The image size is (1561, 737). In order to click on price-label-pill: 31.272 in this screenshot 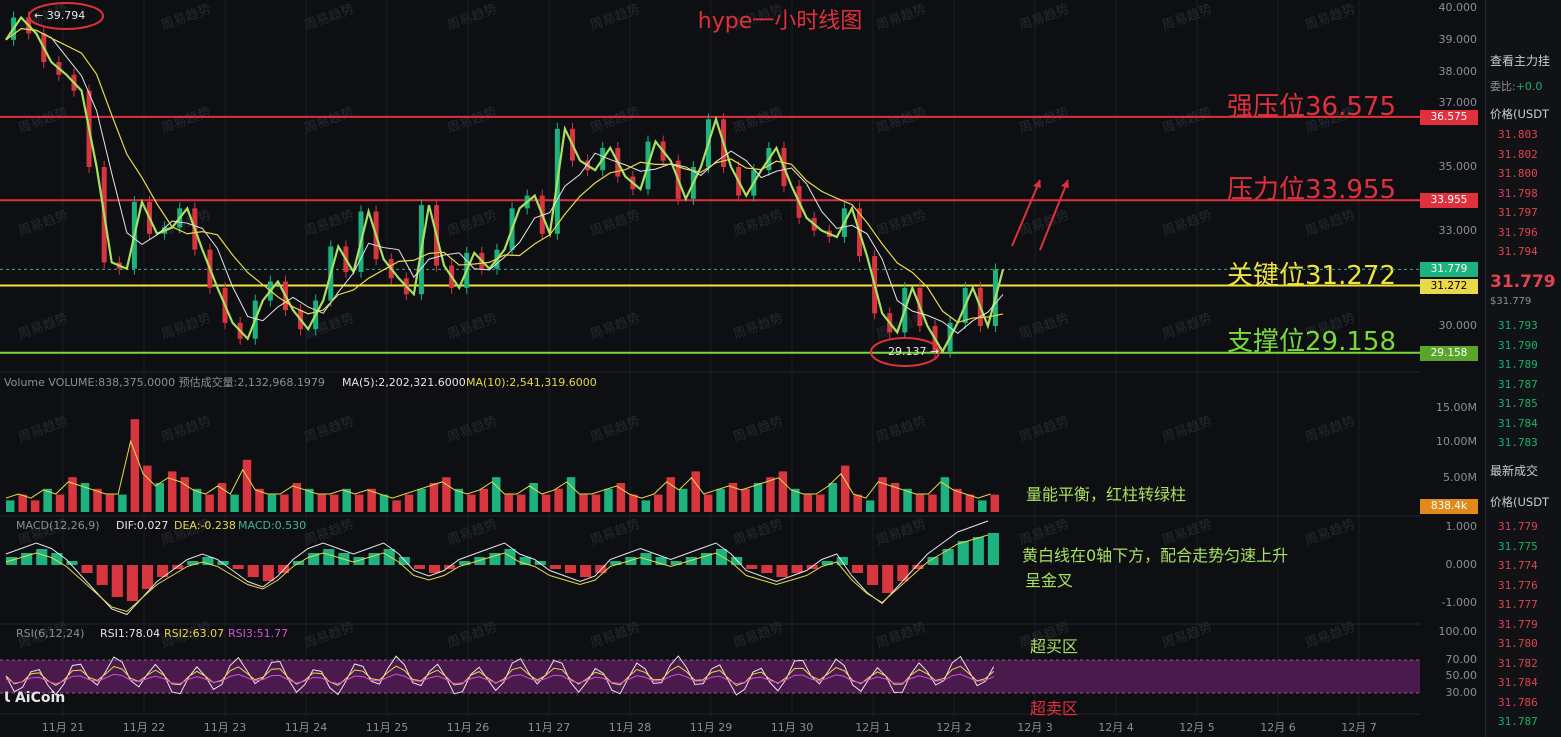, I will do `click(1449, 286)`.